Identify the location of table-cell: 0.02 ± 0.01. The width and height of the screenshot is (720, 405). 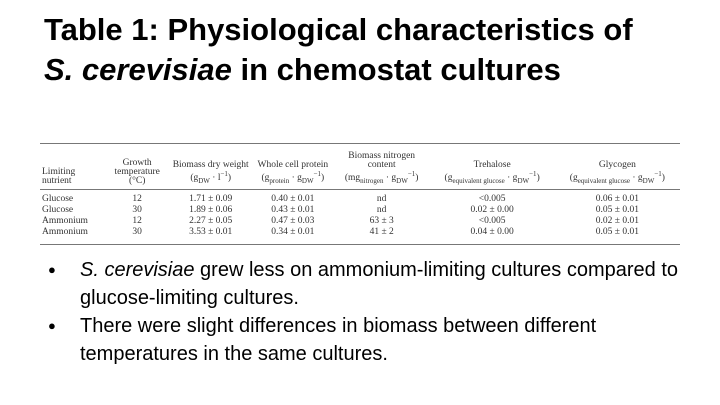
(617, 221).